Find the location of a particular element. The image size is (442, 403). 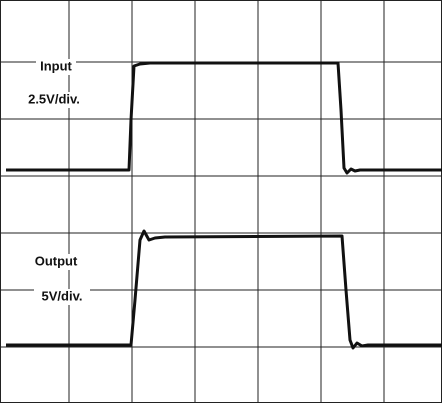

input-scale-label: 2.5V/div. is located at coordinates (54, 98).